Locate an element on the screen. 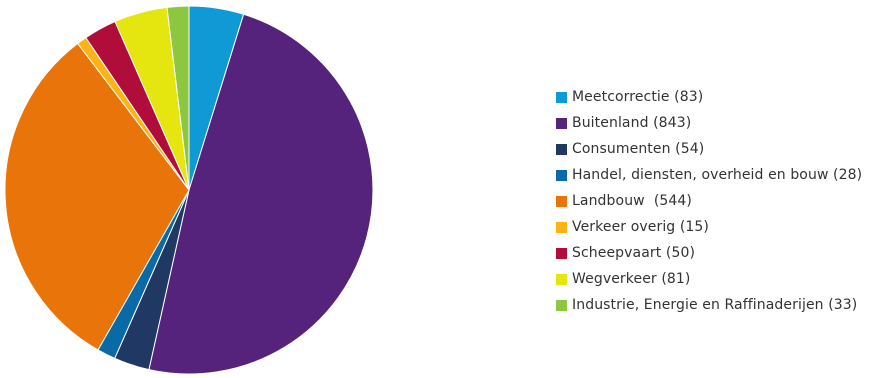 The width and height of the screenshot is (892, 378). legend-item-5: Verkeer overig (15) is located at coordinates (709, 227).